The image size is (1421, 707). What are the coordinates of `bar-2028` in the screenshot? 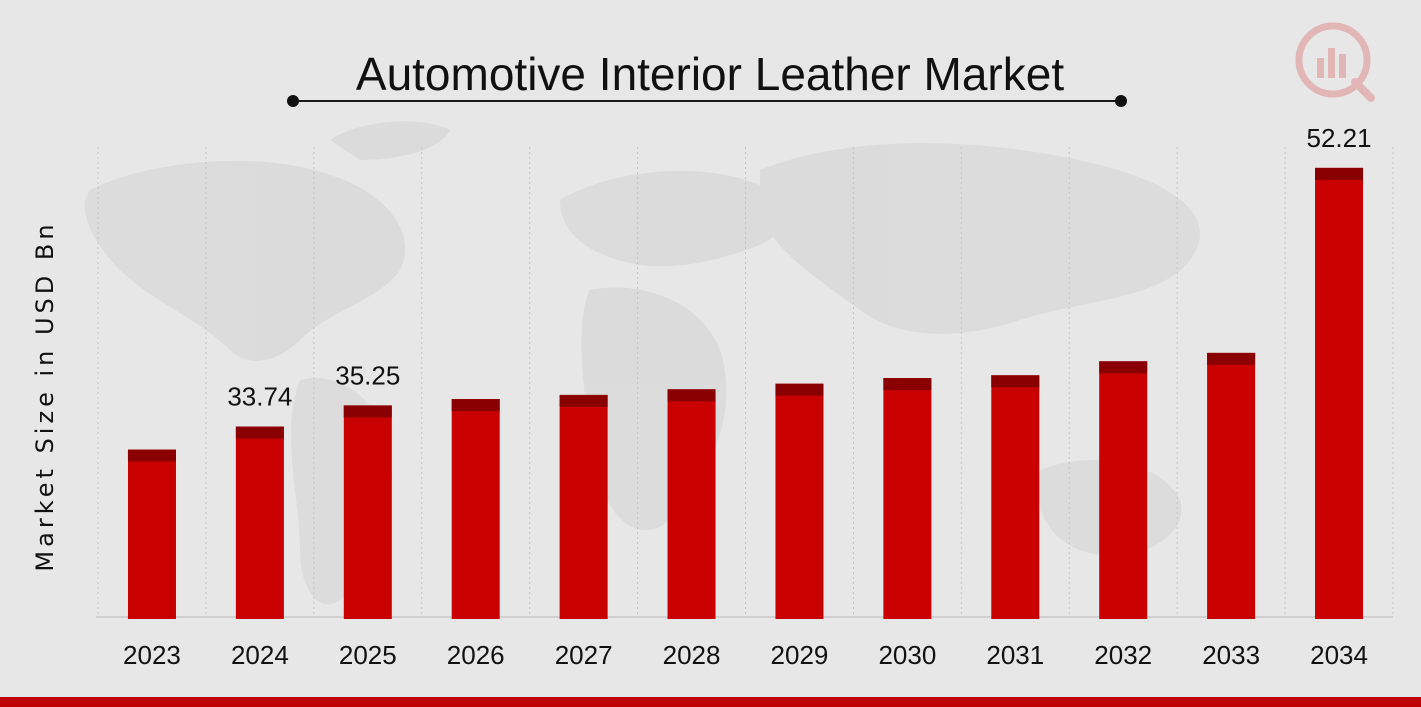 It's located at (691, 504).